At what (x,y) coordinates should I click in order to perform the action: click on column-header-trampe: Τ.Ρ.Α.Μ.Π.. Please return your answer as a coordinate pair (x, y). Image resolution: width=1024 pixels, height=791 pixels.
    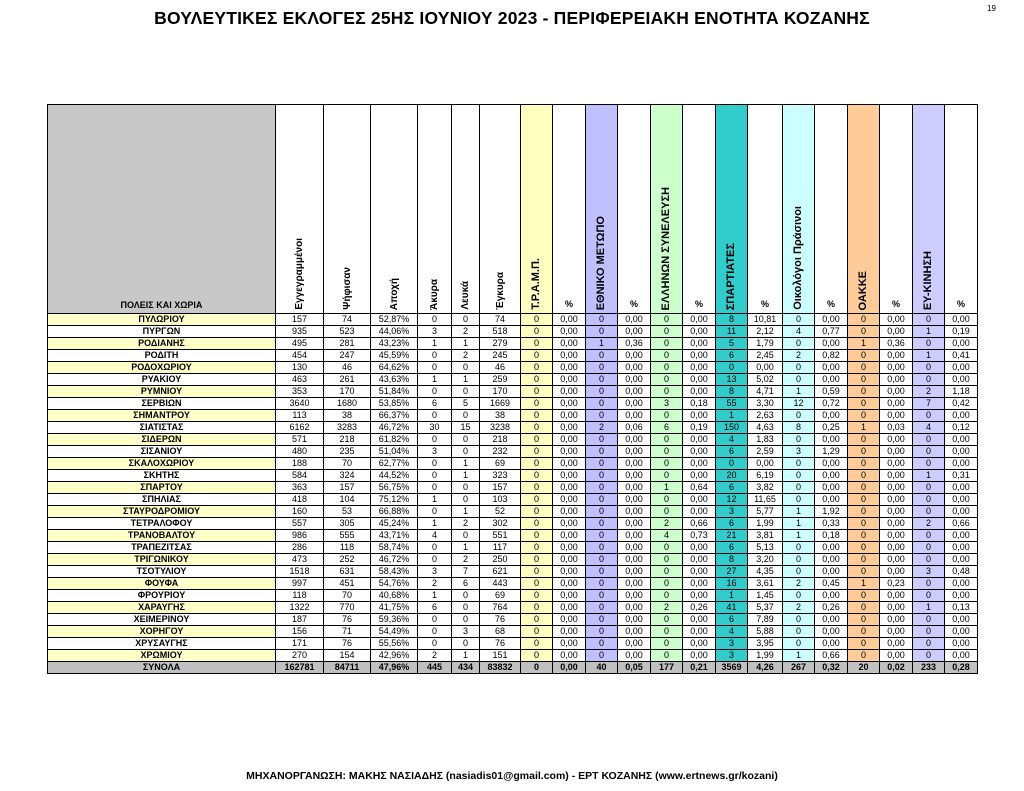
    Looking at the image, I should click on (536, 209).